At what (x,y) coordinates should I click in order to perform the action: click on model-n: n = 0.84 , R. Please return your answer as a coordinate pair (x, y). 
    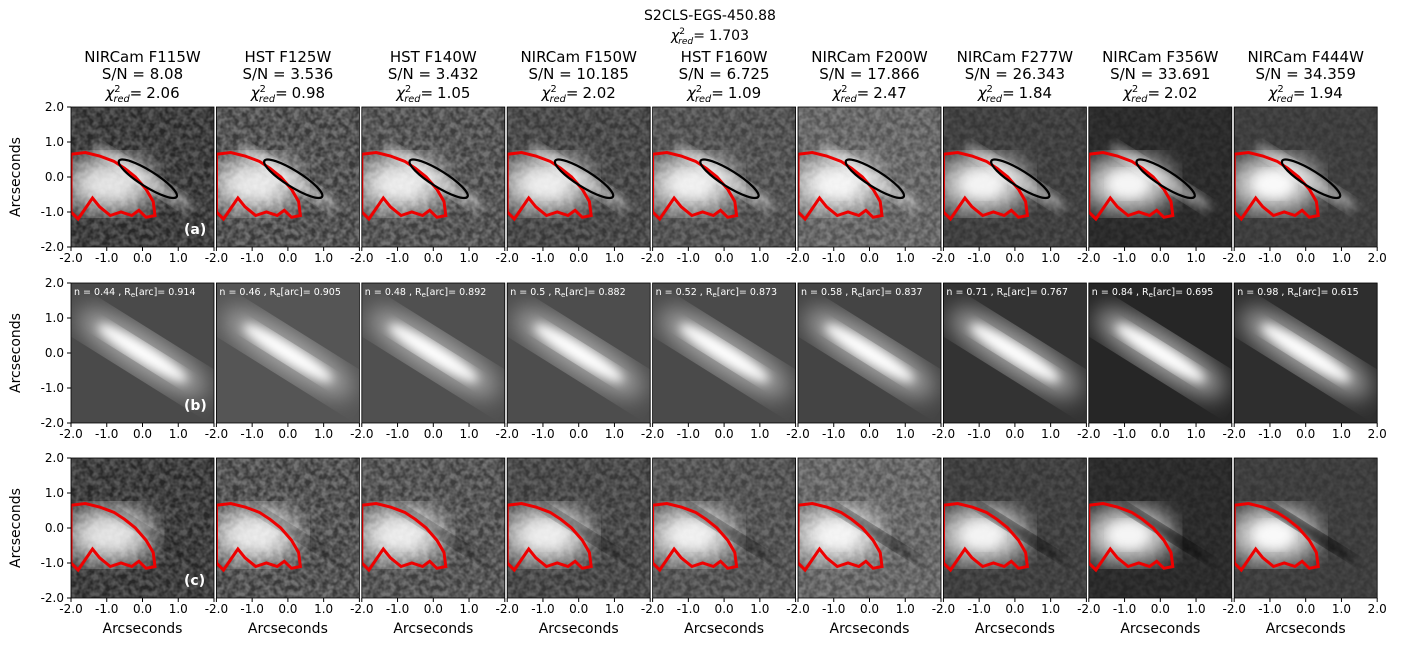
    Looking at the image, I should click on (1120, 292).